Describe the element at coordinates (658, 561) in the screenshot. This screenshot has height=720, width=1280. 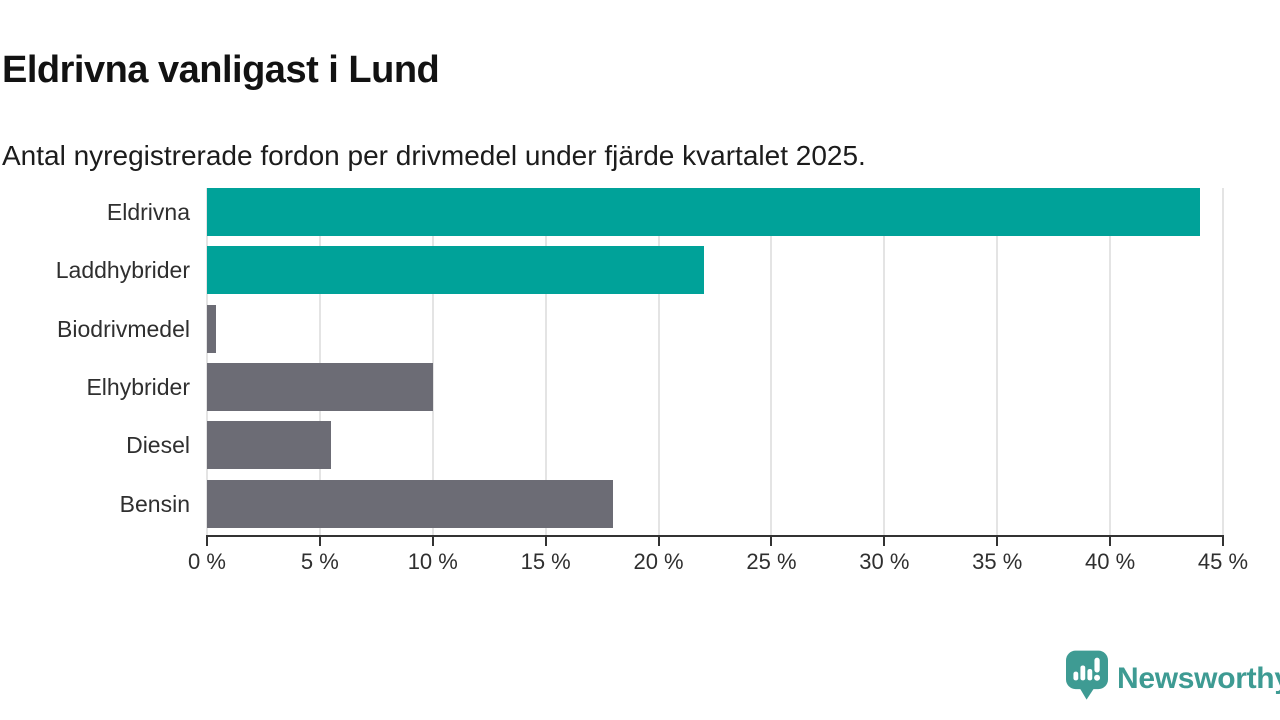
I see `x-tick-label-20: 20 %` at that location.